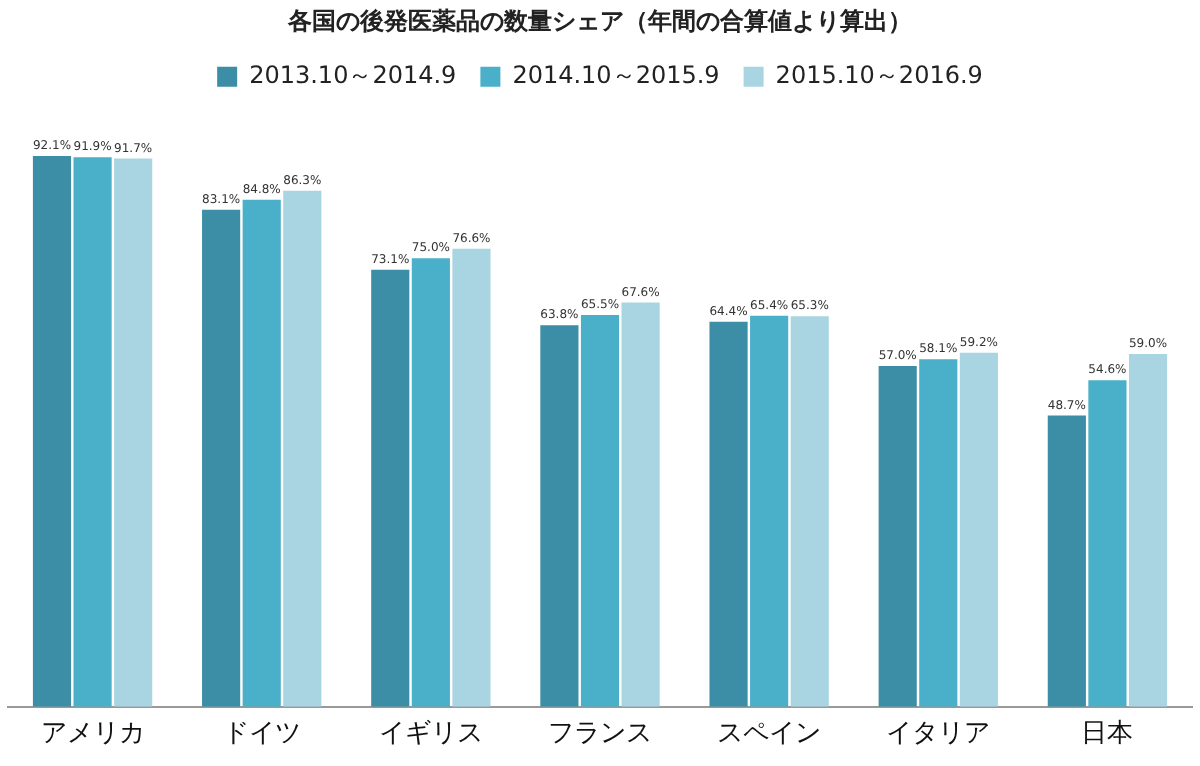  I want to click on x-tick-label: フランス, so click(600, 734).